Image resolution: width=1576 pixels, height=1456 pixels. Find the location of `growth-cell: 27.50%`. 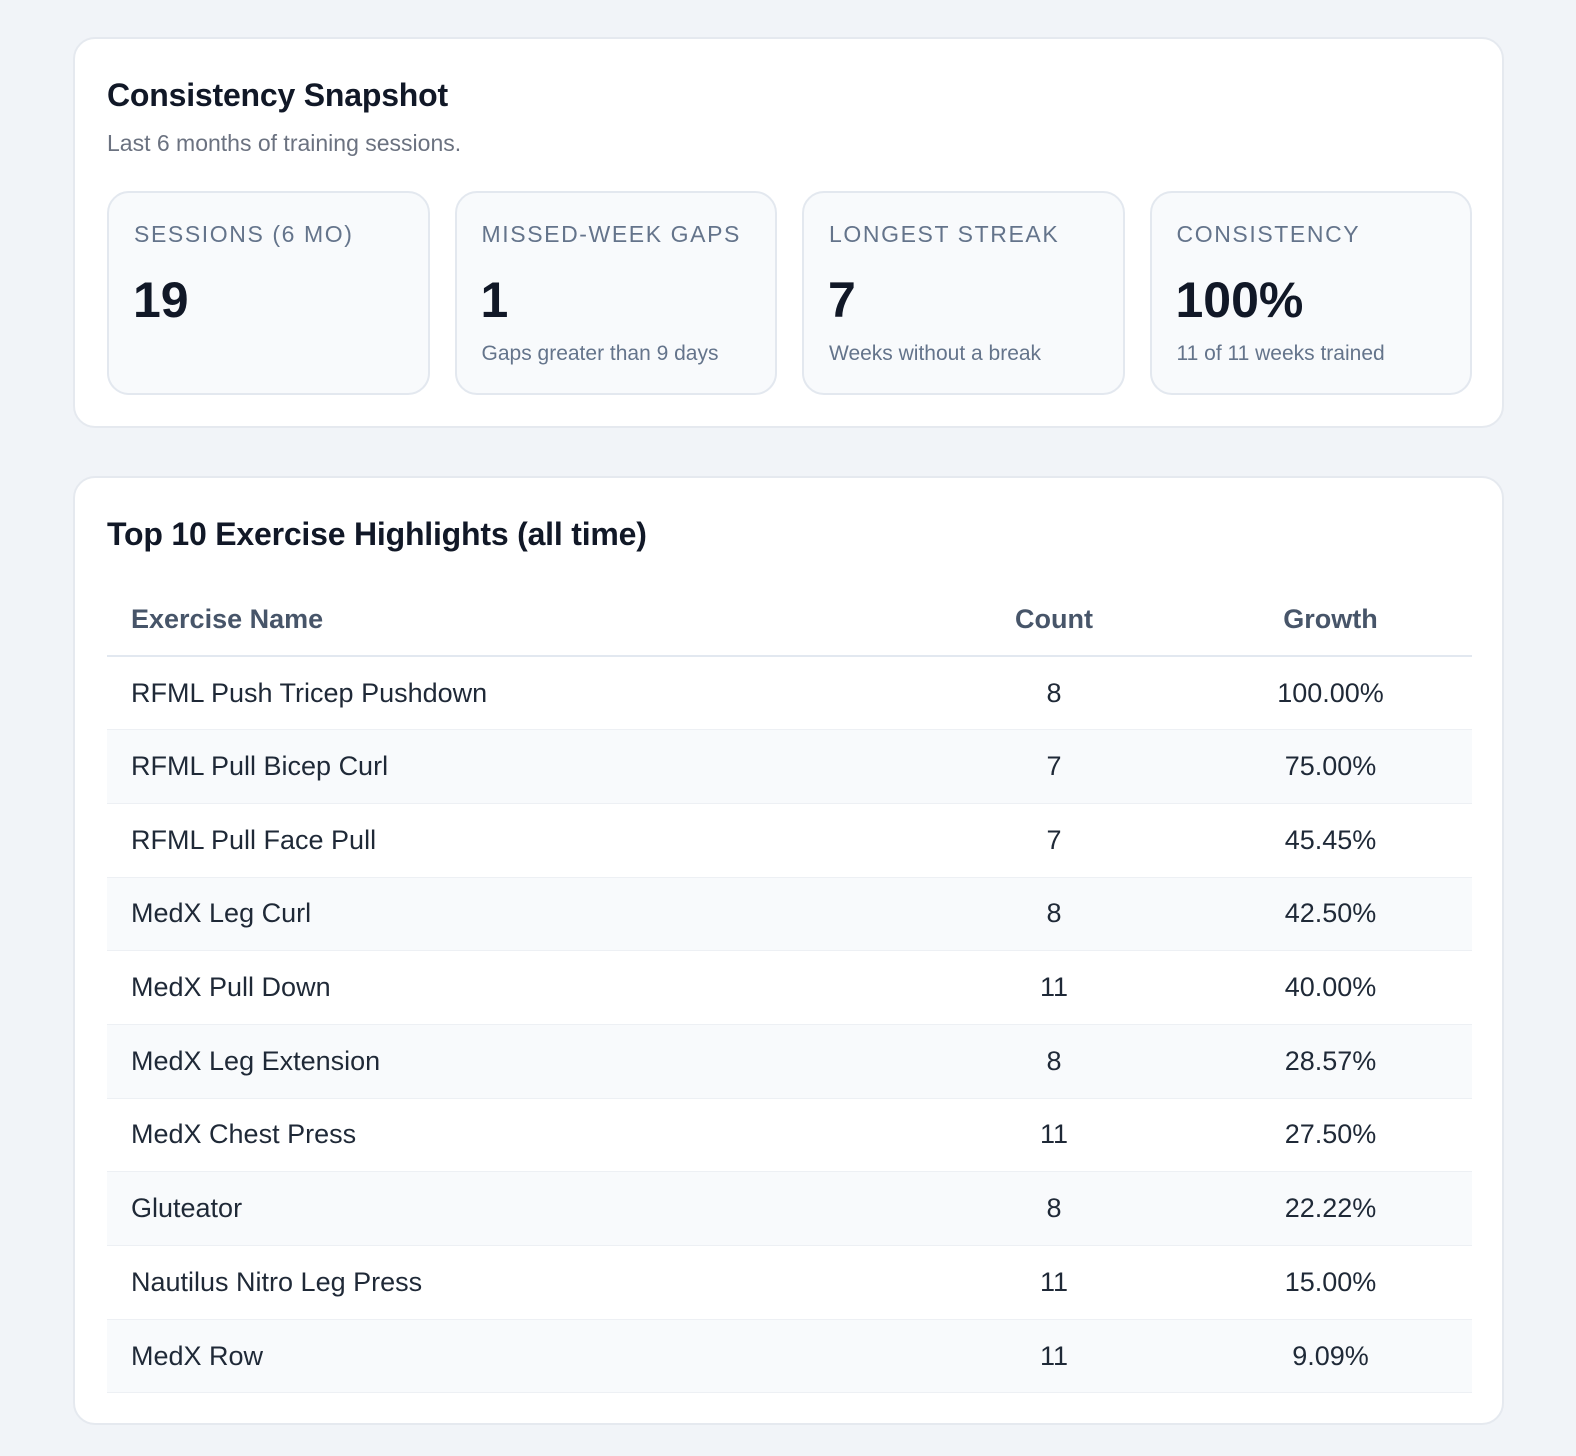

growth-cell: 27.50% is located at coordinates (1330, 1135).